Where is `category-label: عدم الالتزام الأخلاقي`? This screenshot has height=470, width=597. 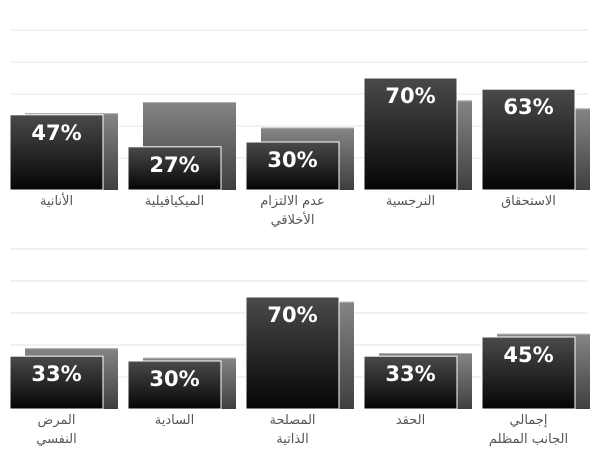
category-label: عدم الالتزام الأخلاقي is located at coordinates (292, 211).